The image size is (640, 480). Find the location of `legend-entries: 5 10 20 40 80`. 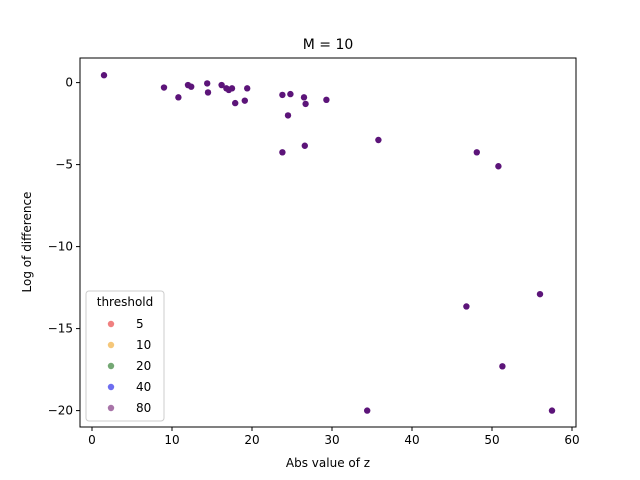

legend-entries: 5 10 20 40 80 is located at coordinates (129, 366).